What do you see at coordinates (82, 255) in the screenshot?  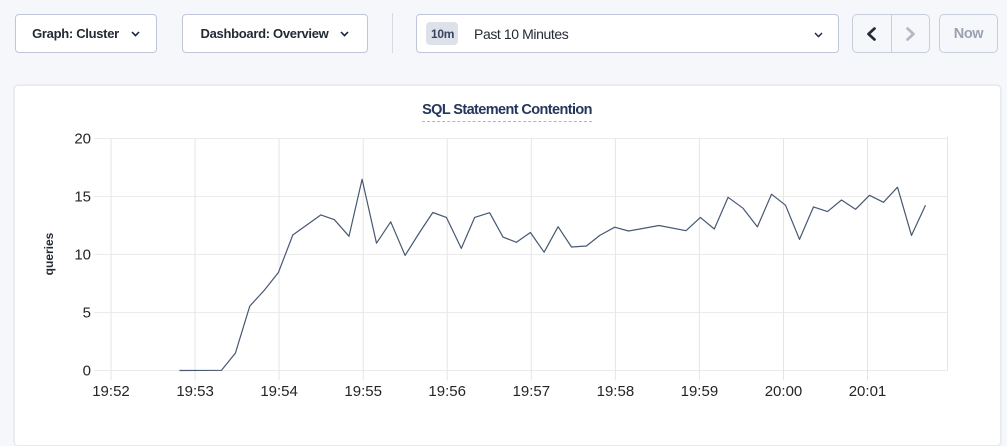 I see `svg-text: 10` at bounding box center [82, 255].